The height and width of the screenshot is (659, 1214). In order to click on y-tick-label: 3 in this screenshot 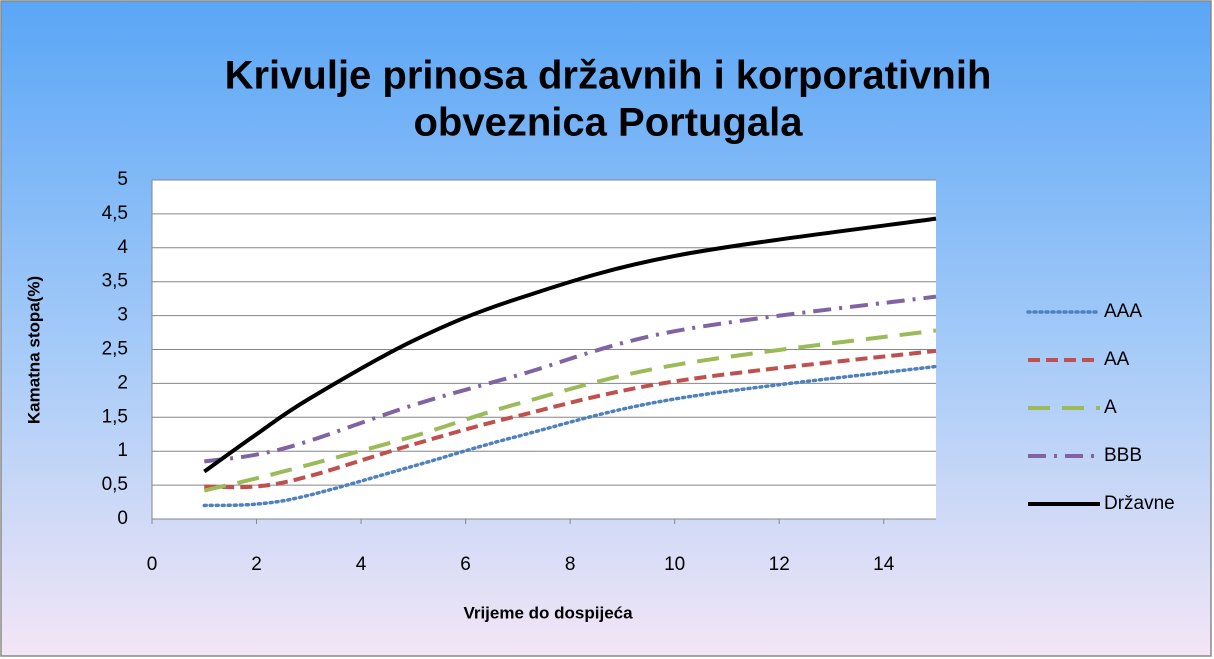, I will do `click(122, 315)`.